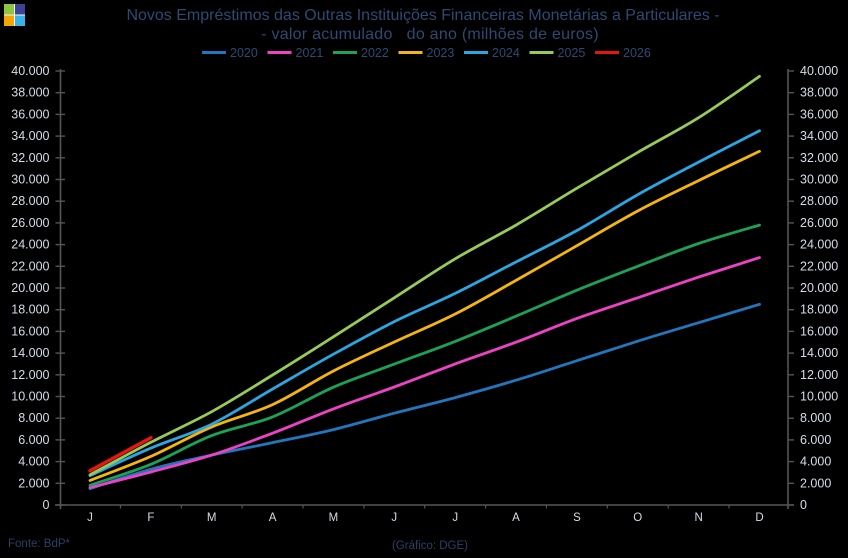 The height and width of the screenshot is (558, 848). Describe the element at coordinates (698, 518) in the screenshot. I see `svg-text: N` at that location.